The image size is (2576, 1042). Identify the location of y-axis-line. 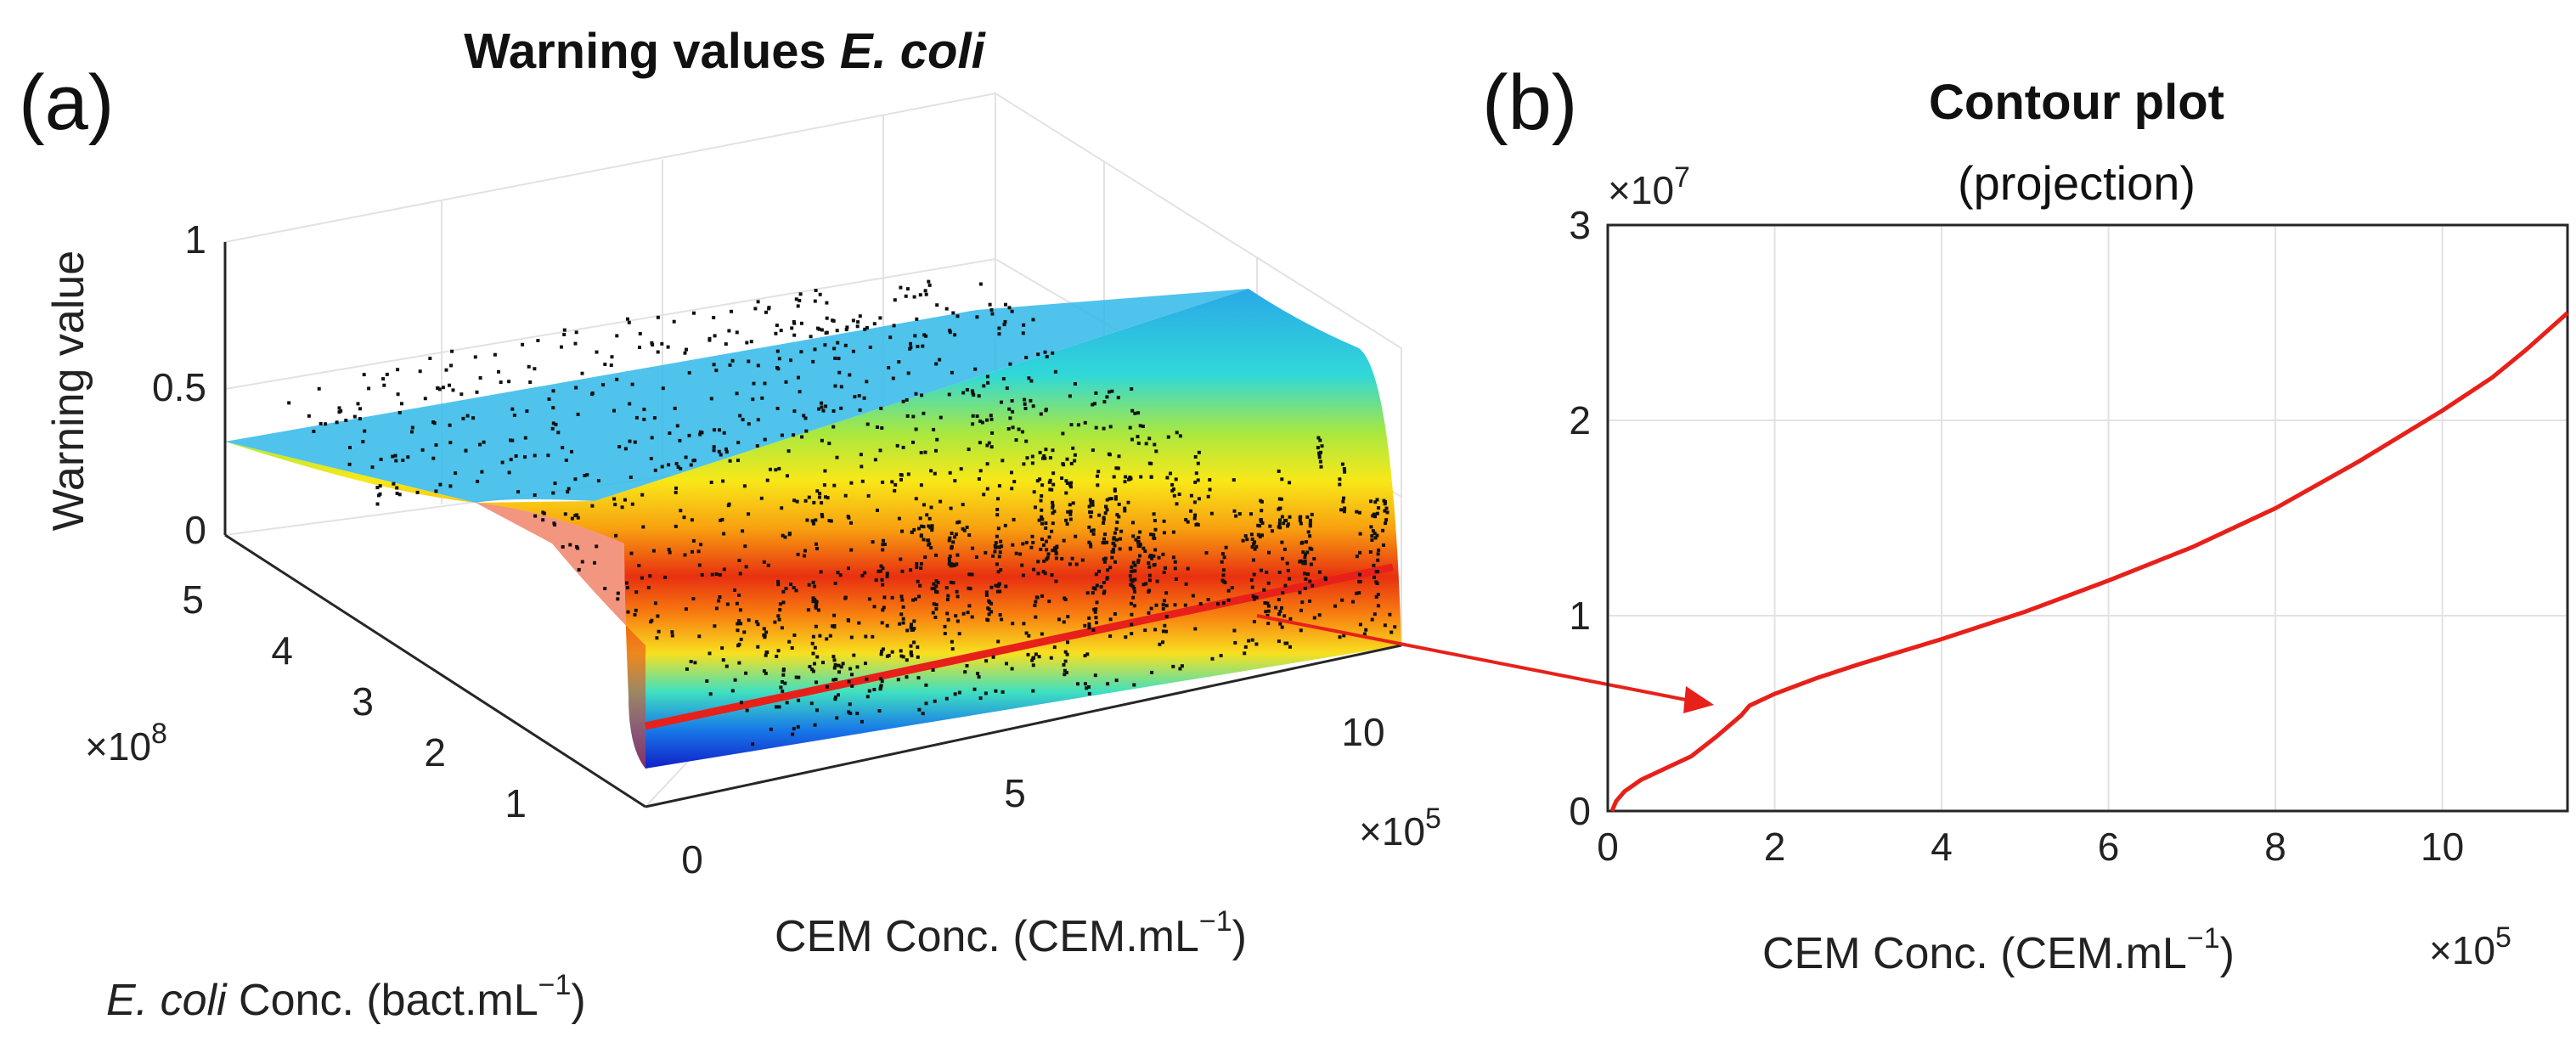
(435, 670).